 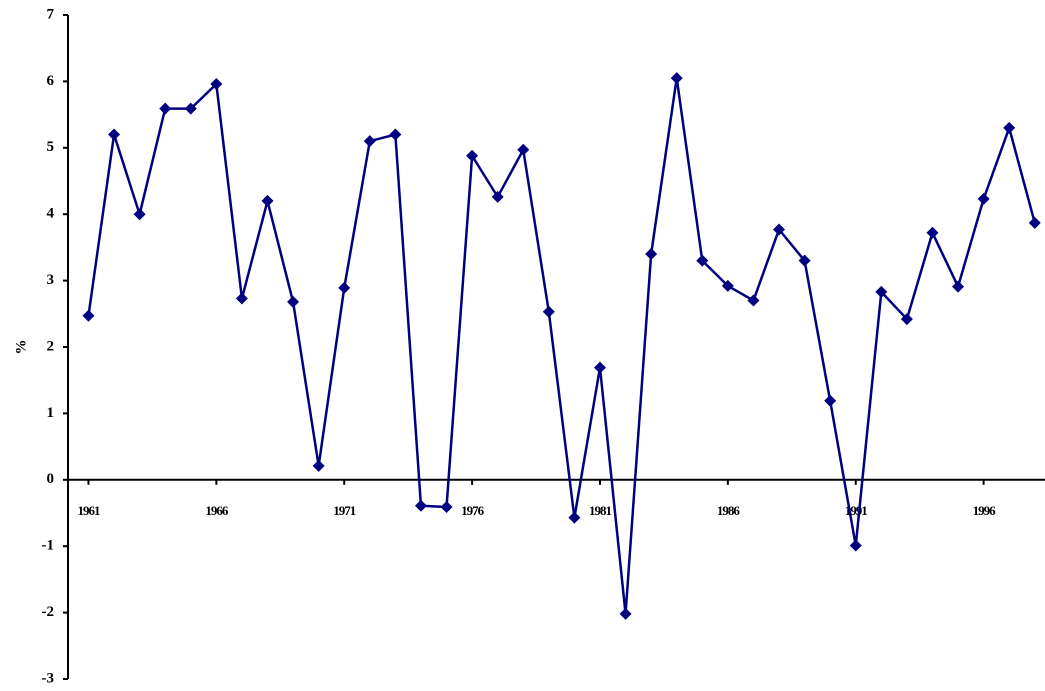 What do you see at coordinates (600, 510) in the screenshot?
I see `x-tick-label: 1981` at bounding box center [600, 510].